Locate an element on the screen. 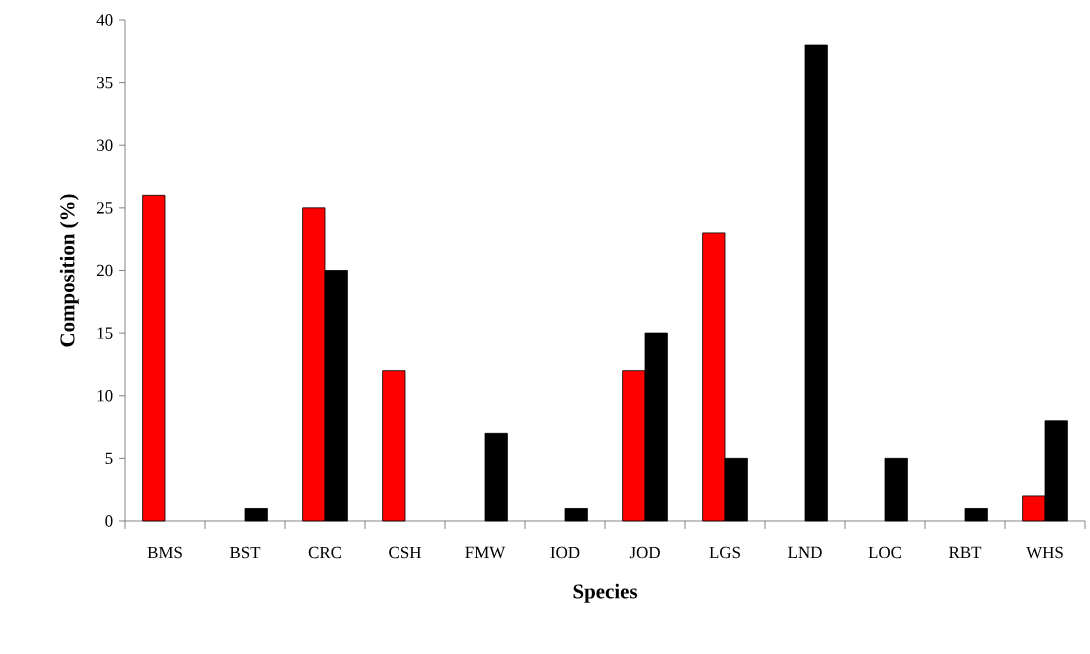 The height and width of the screenshot is (654, 1090). y-axis-title: Composition (%) is located at coordinates (69, 270).